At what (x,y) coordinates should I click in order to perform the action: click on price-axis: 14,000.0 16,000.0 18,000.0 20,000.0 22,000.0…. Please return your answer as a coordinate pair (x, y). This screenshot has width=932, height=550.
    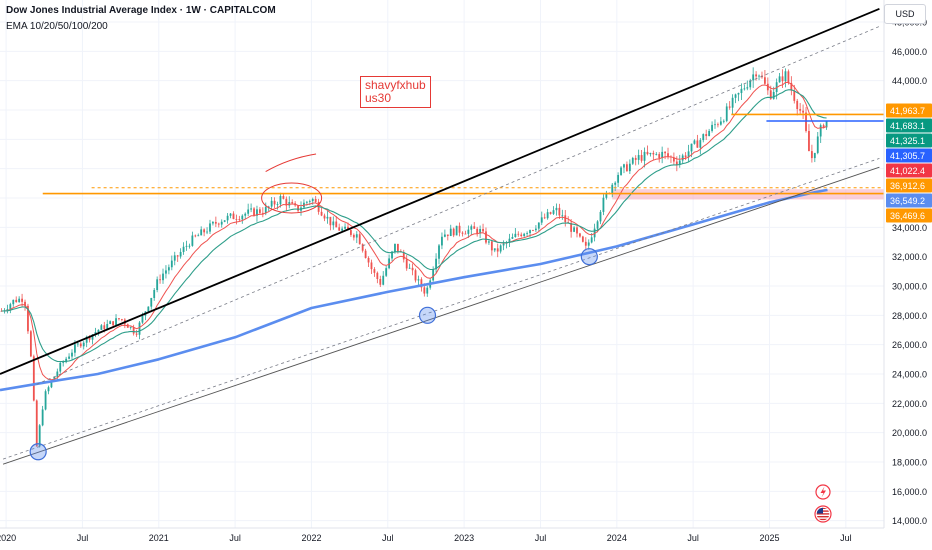
    Looking at the image, I should click on (909, 272).